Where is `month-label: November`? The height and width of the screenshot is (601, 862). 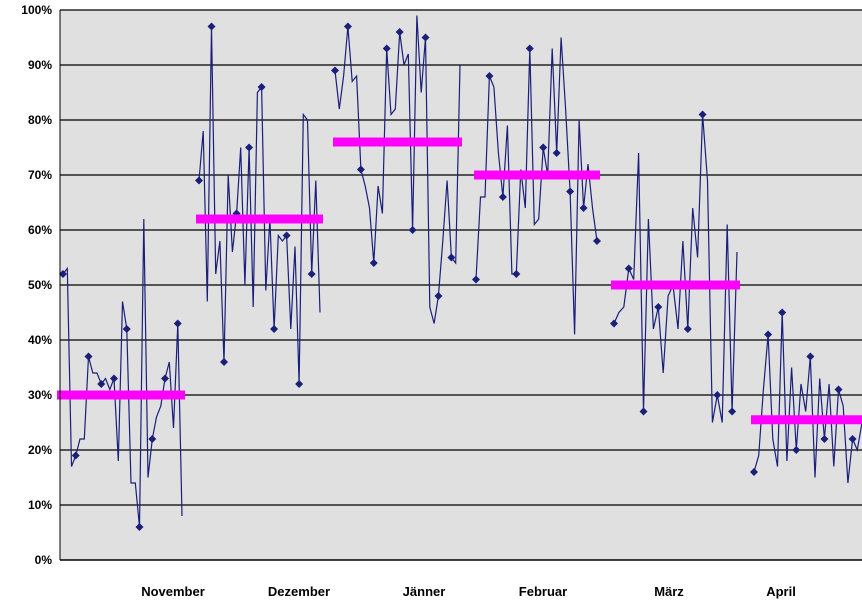 month-label: November is located at coordinates (173, 591).